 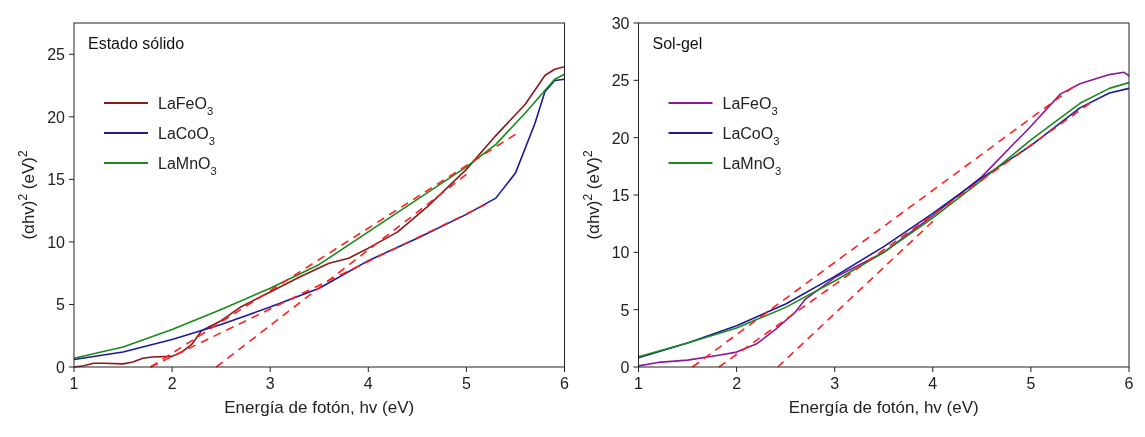 I want to click on text: Estado sólido, so click(x=136, y=43).